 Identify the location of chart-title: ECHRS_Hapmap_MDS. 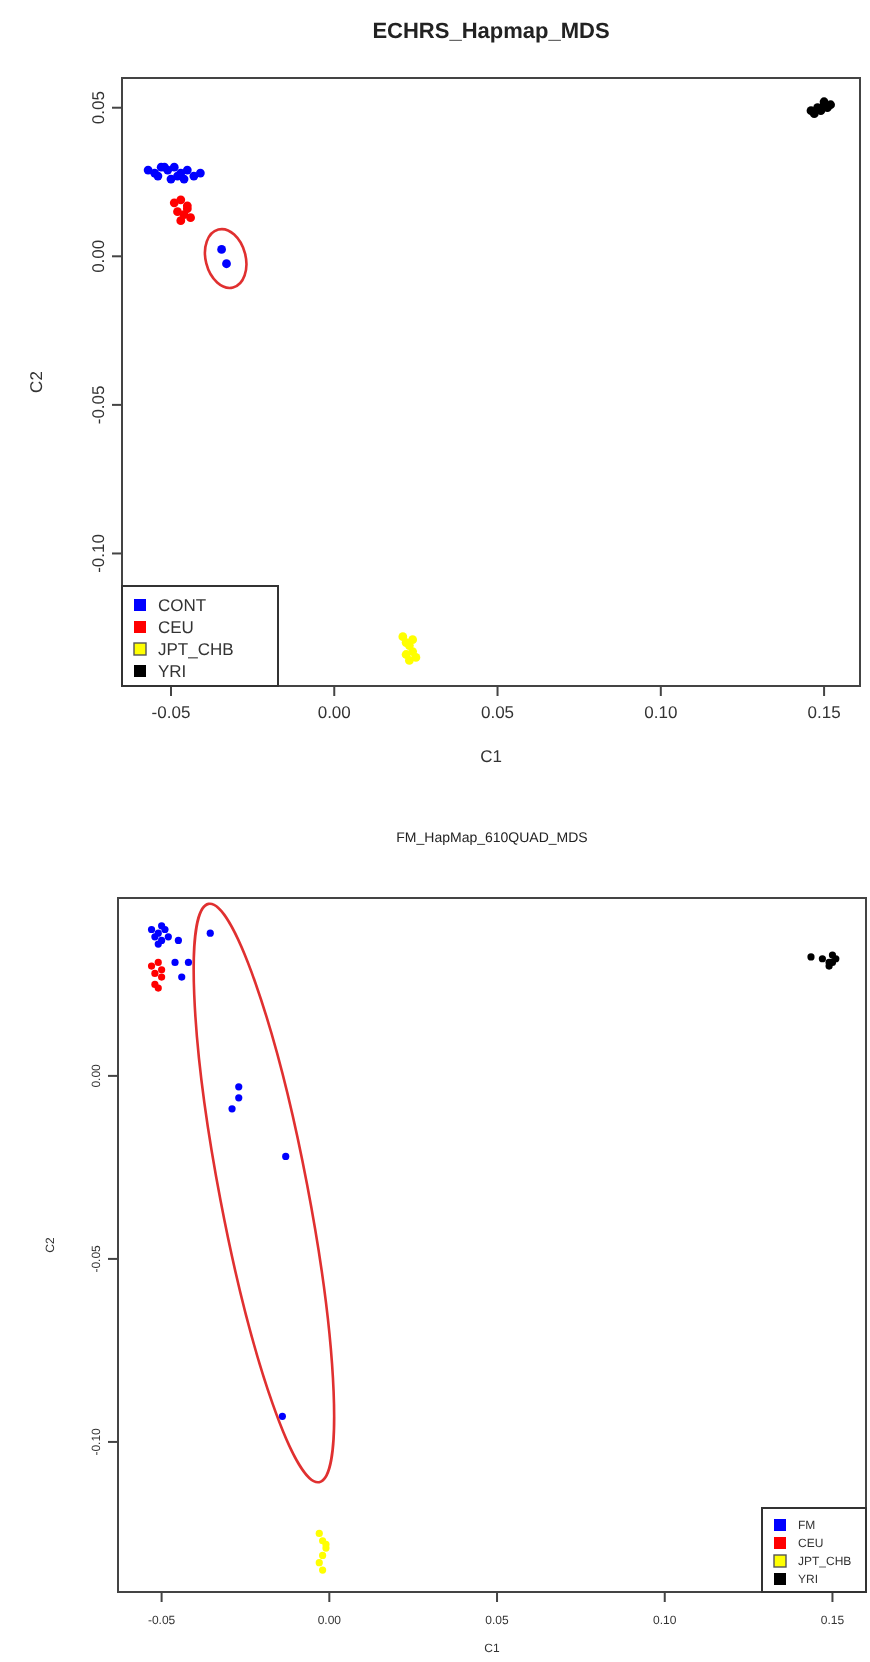
(491, 32).